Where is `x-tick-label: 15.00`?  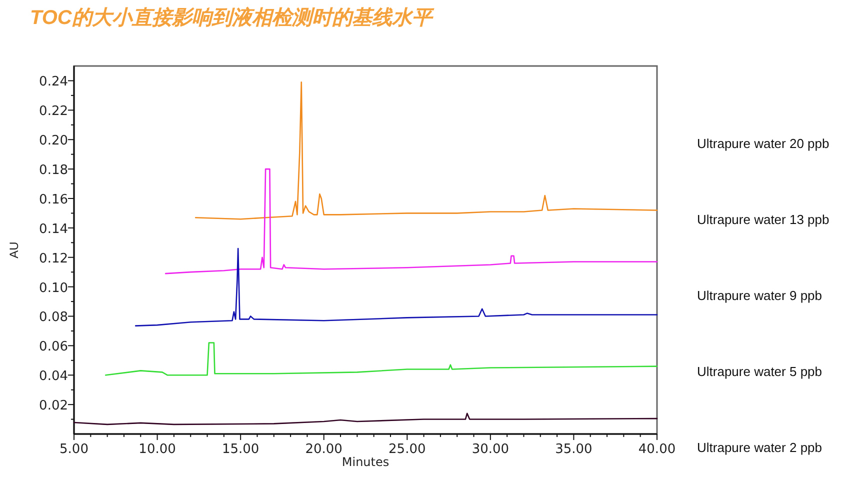
x-tick-label: 15.00 is located at coordinates (241, 449).